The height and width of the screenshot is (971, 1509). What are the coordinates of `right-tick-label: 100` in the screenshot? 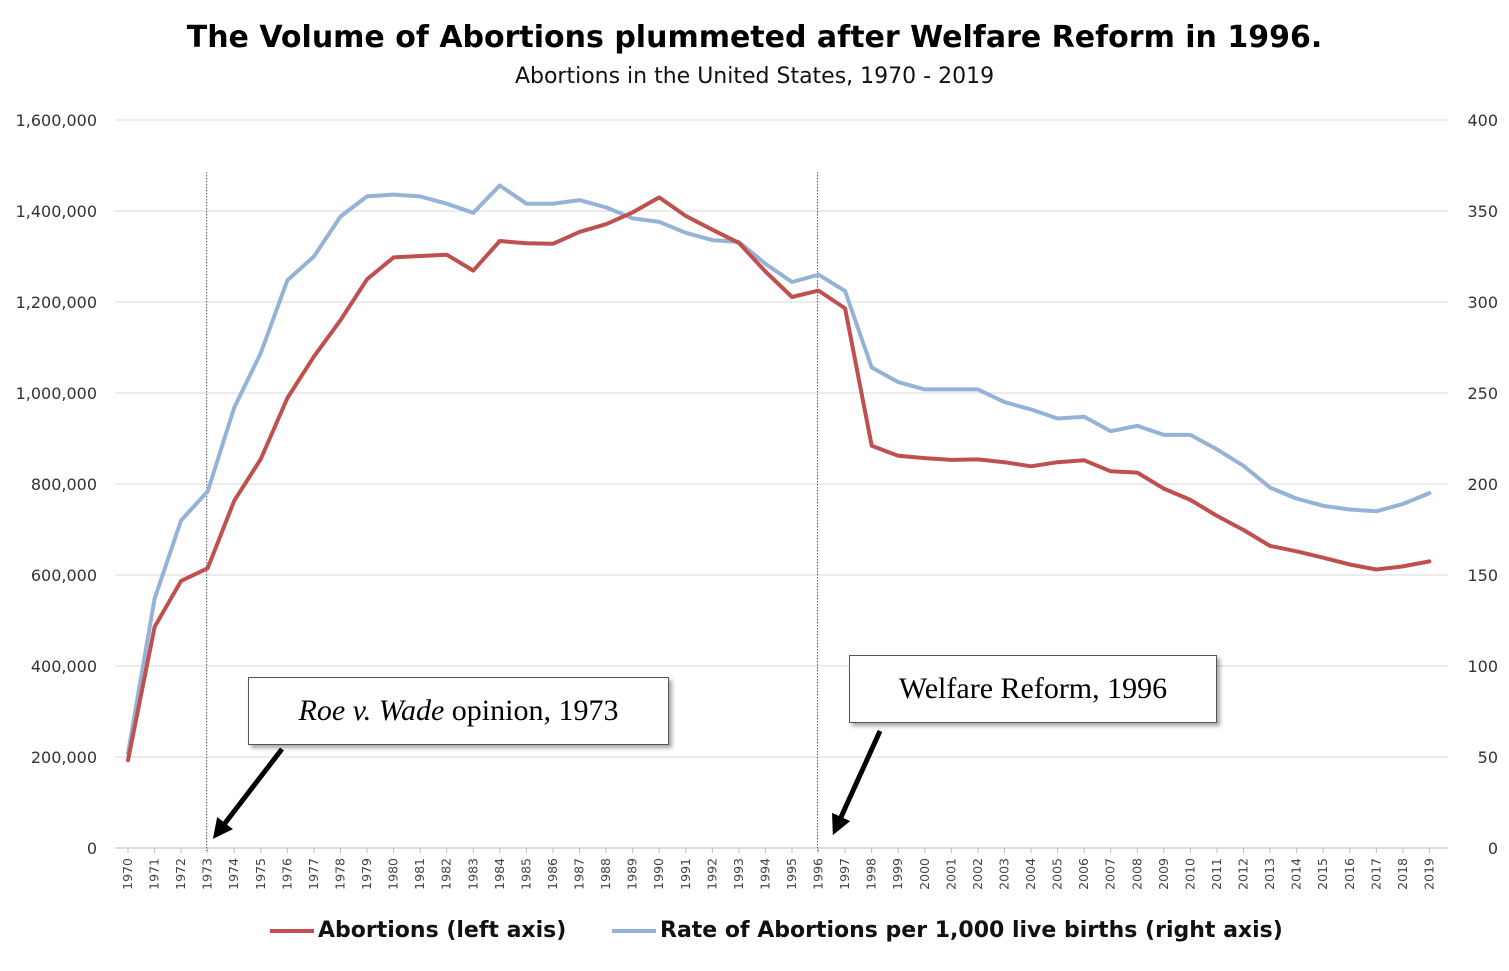 It's located at (1482, 666).